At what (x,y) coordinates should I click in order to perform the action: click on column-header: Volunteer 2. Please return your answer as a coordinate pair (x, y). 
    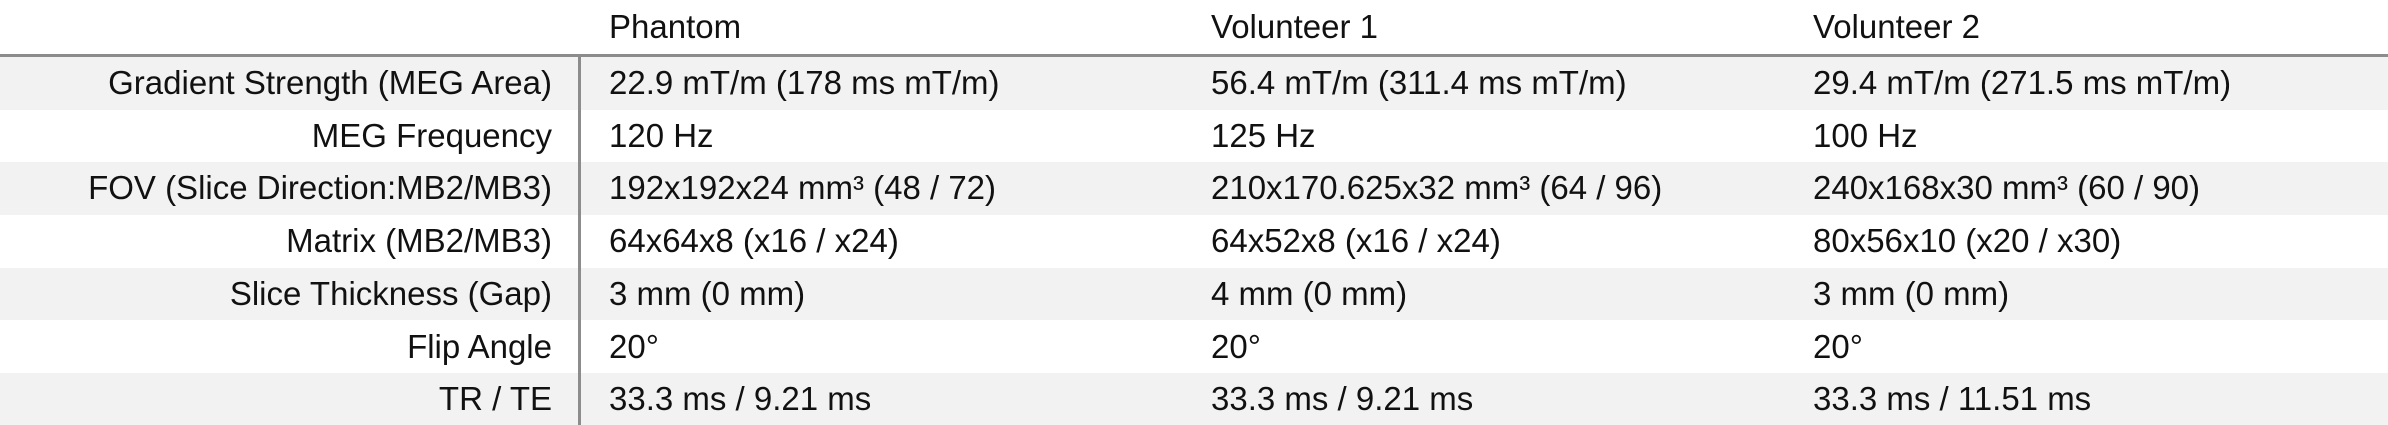
    Looking at the image, I should click on (1896, 26).